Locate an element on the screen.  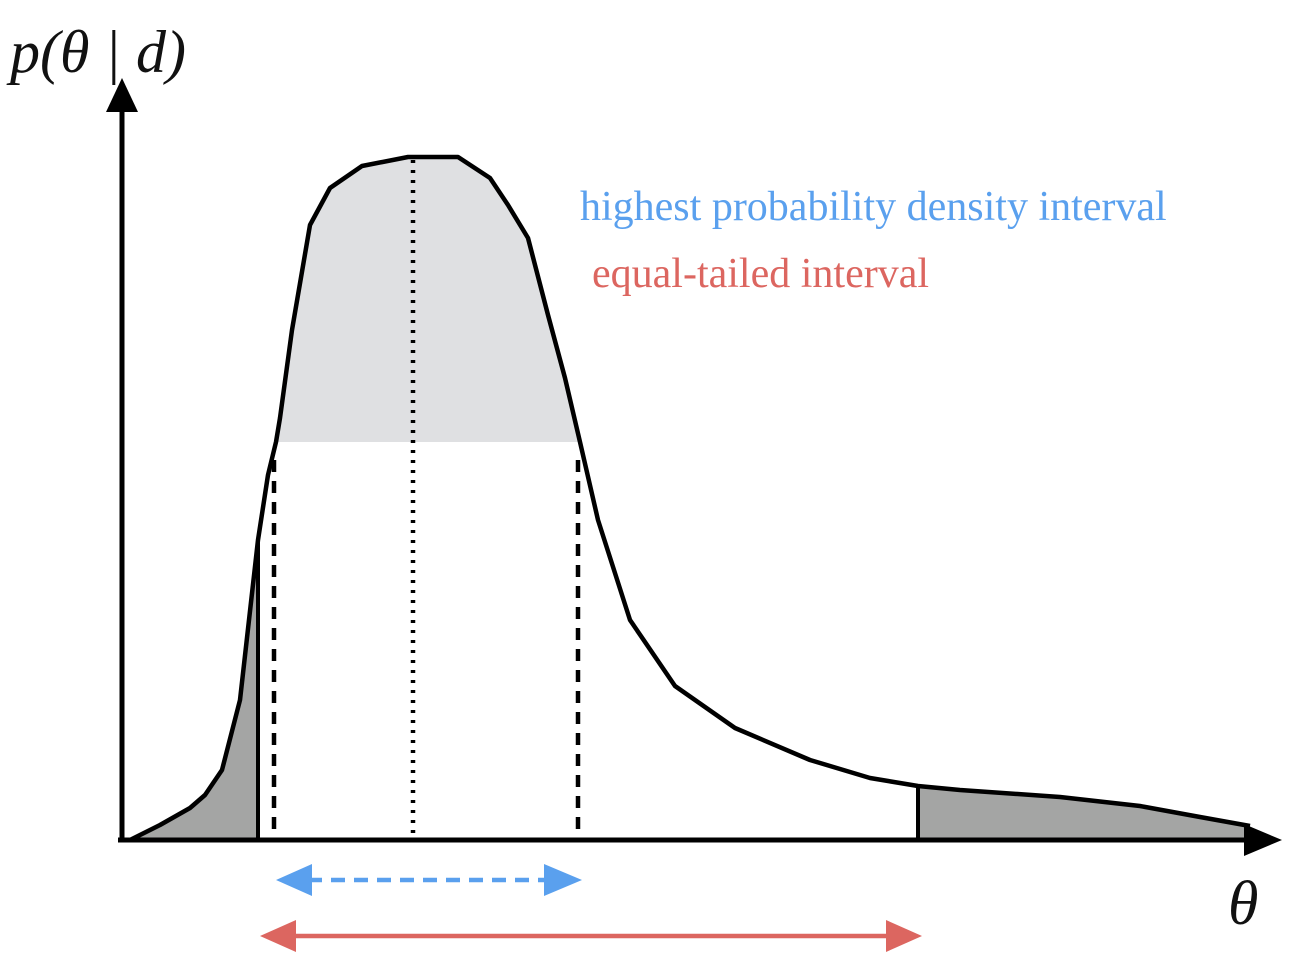
equal-tailed-interval-arrowhead-left is located at coordinates (278, 936).